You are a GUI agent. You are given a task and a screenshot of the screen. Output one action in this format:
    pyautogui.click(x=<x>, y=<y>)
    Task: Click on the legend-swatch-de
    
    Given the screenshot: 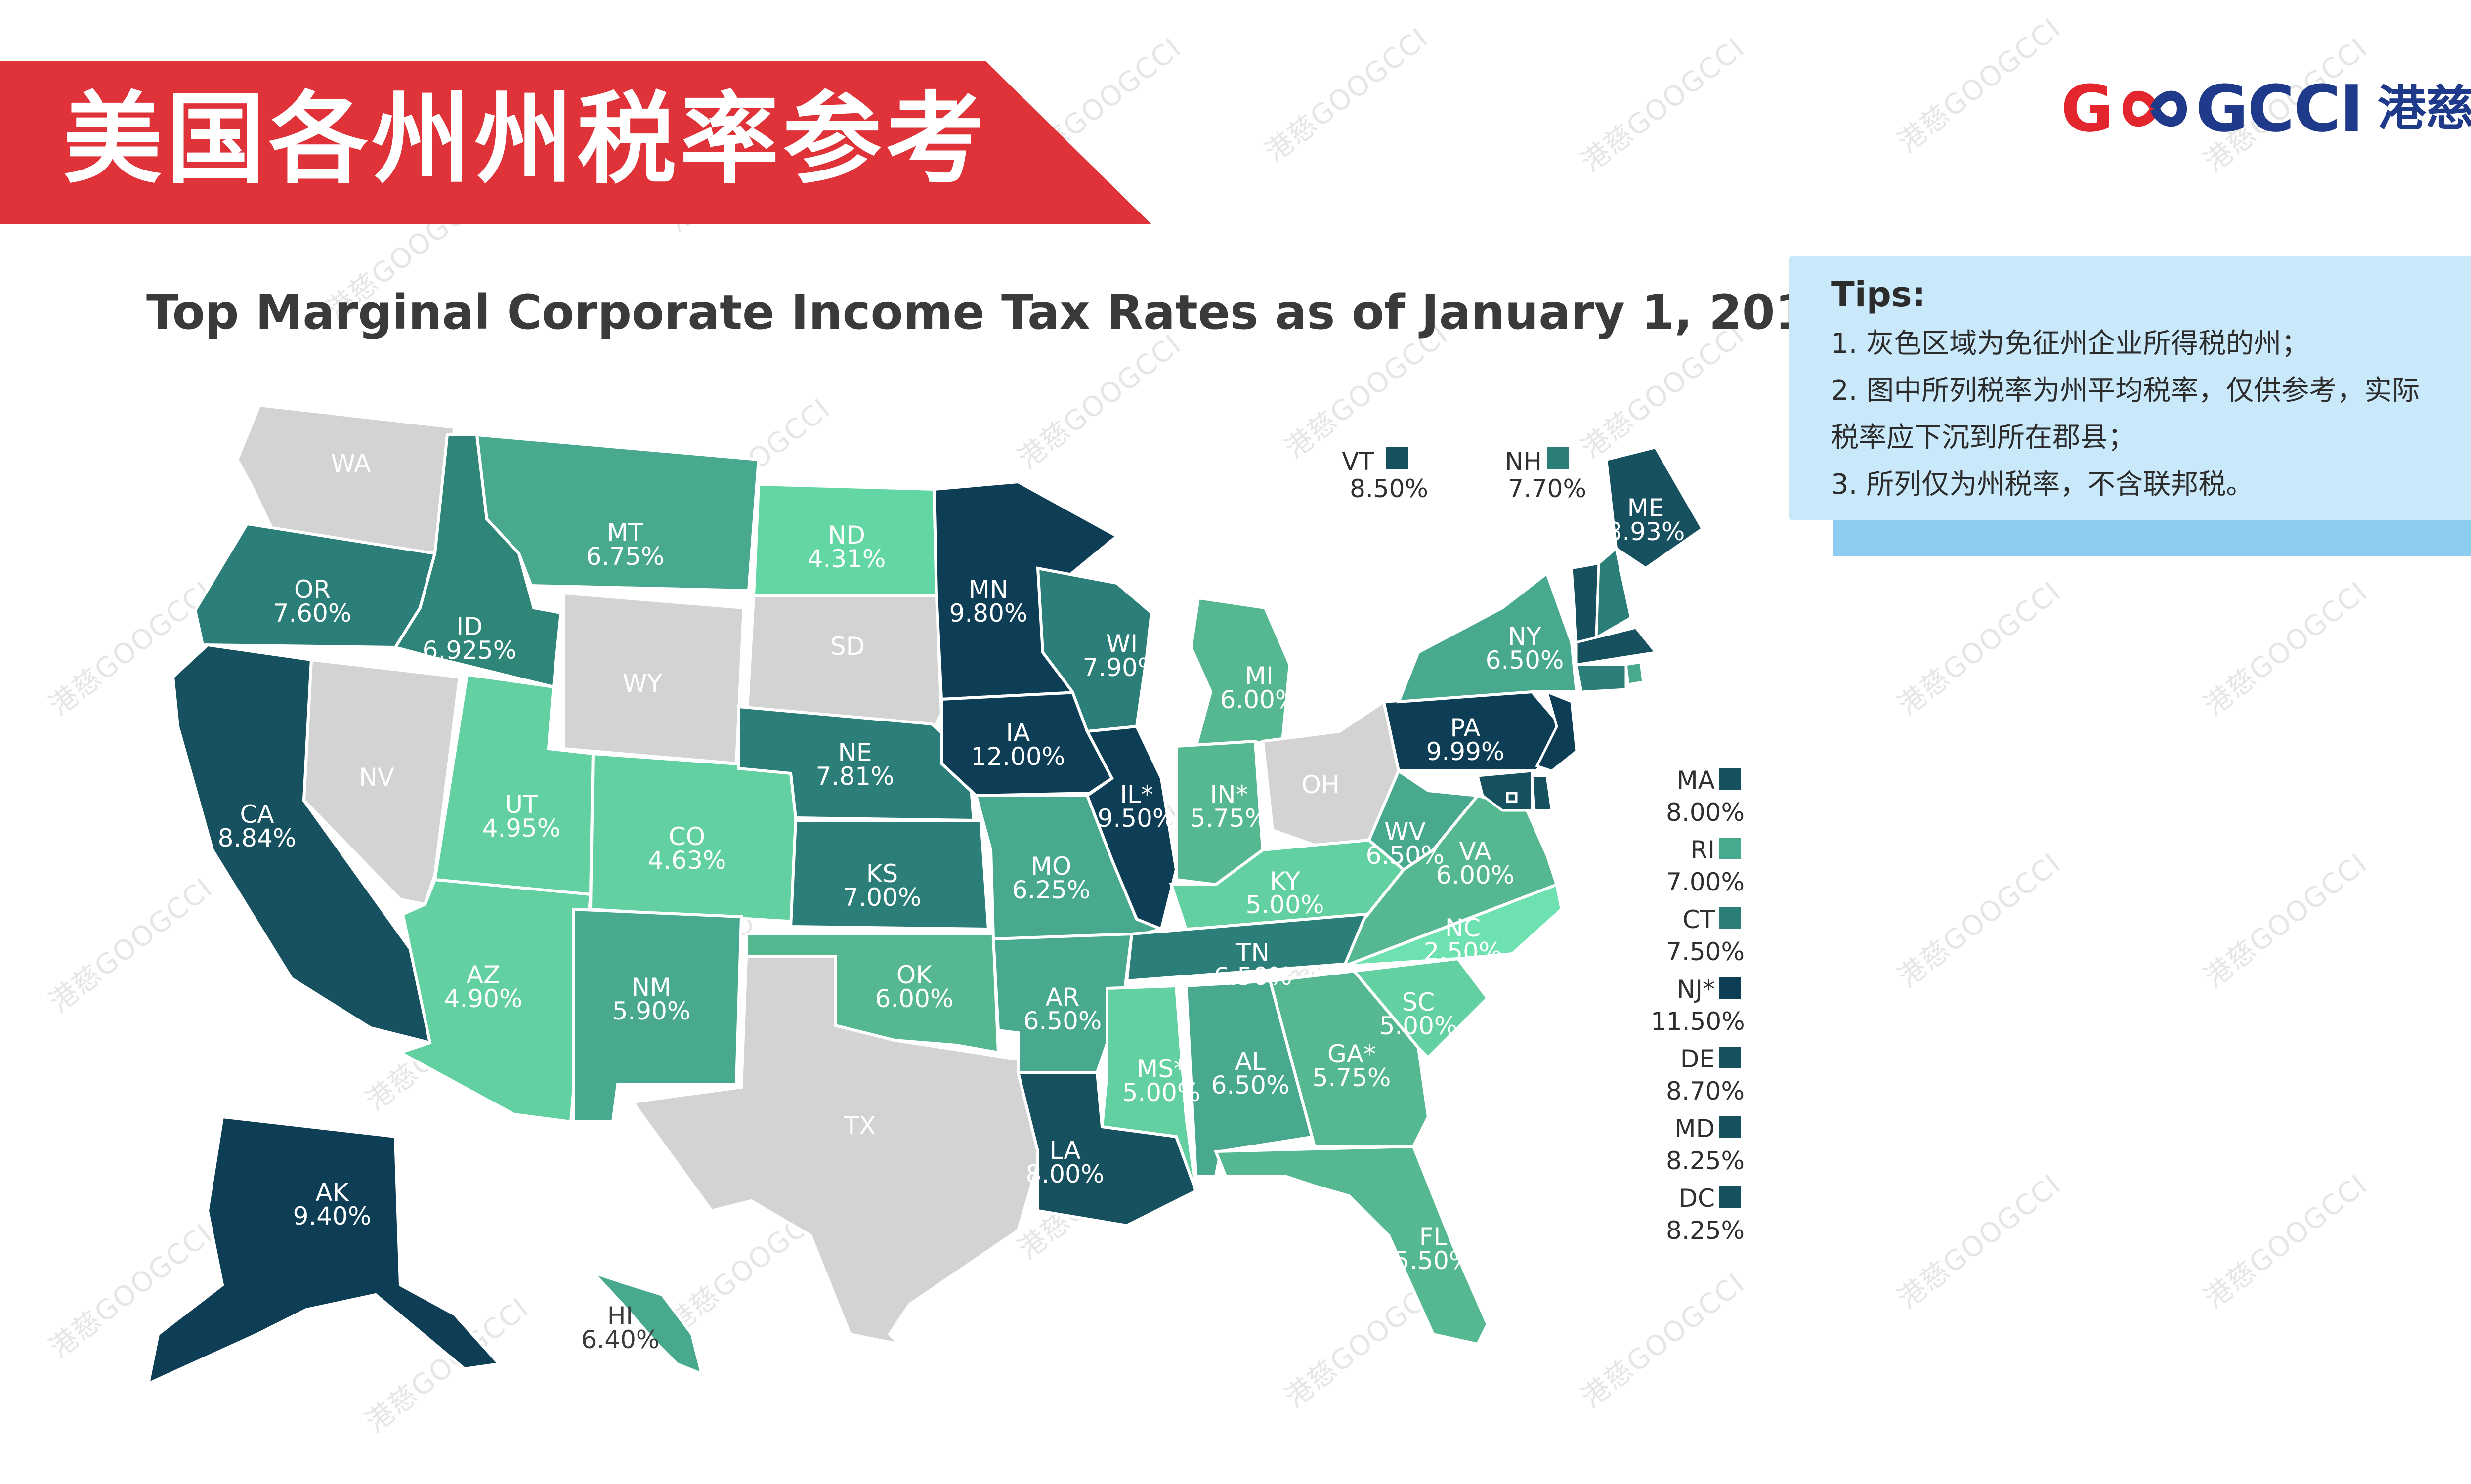 What is the action you would take?
    pyautogui.click(x=1730, y=1057)
    